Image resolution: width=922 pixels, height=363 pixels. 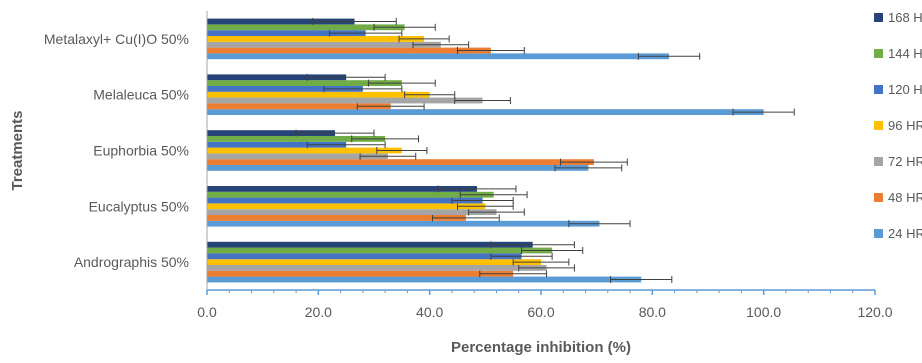 I want to click on category-label: Melaleuca 50%, so click(x=141, y=95).